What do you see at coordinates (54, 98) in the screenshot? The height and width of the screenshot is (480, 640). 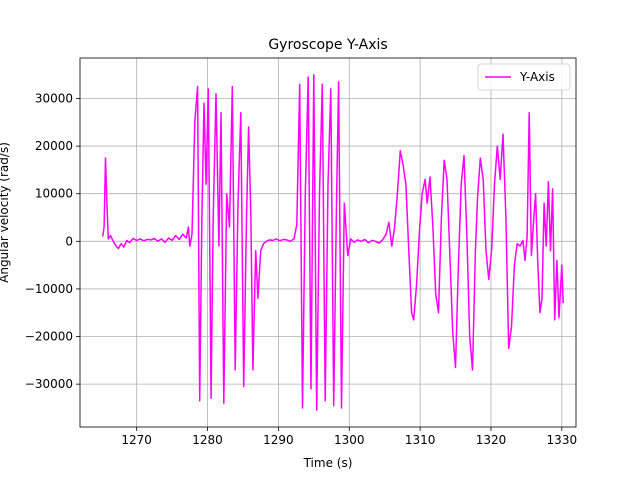 I see `y-tick-label: 30000` at bounding box center [54, 98].